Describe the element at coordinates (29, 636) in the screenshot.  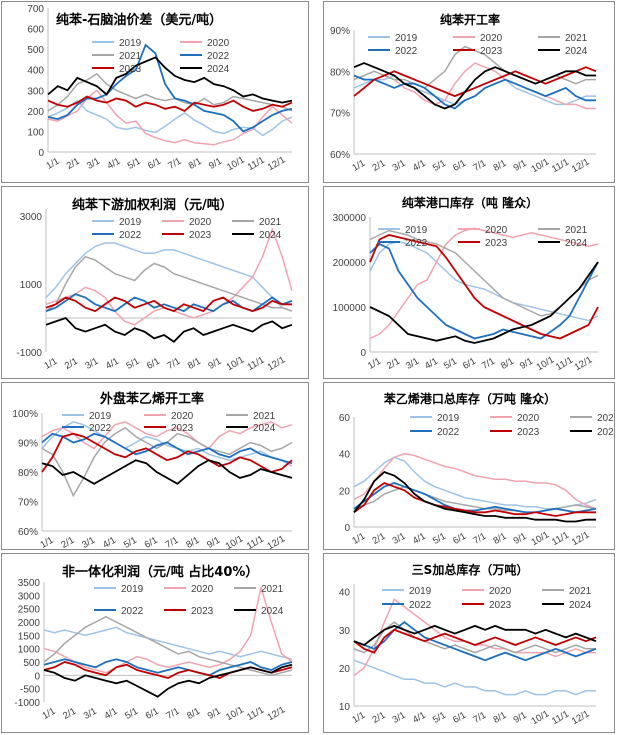
I see `y-tick-label: 1500` at that location.